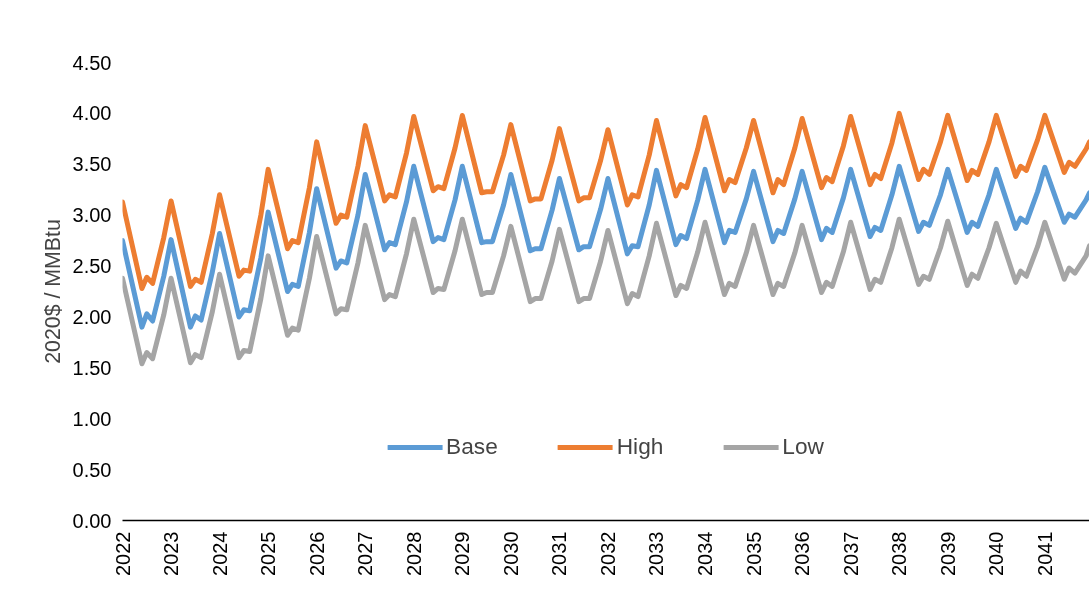 Image resolution: width=1089 pixels, height=594 pixels. I want to click on x-tick-label: 2035, so click(753, 553).